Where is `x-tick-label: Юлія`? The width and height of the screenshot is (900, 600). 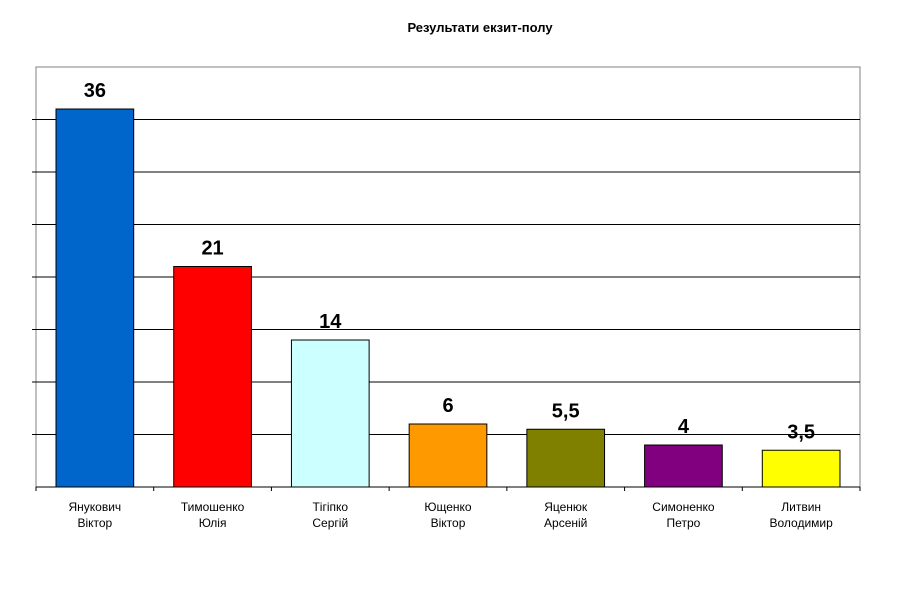
x-tick-label: Юлія is located at coordinates (213, 523).